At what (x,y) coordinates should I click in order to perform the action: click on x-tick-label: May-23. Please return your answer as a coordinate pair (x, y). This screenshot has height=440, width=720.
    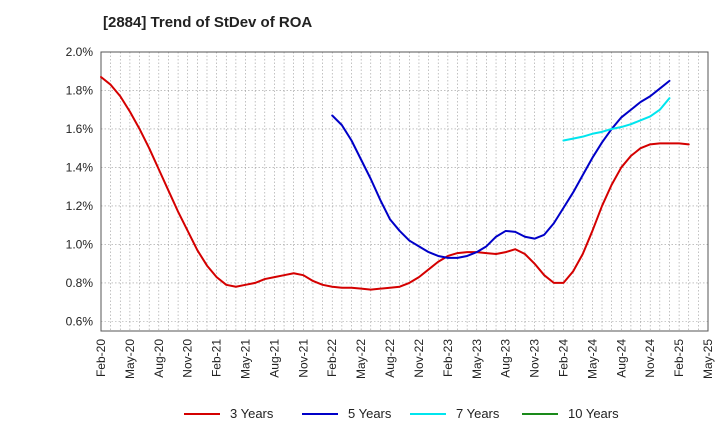
    Looking at the image, I should click on (477, 359).